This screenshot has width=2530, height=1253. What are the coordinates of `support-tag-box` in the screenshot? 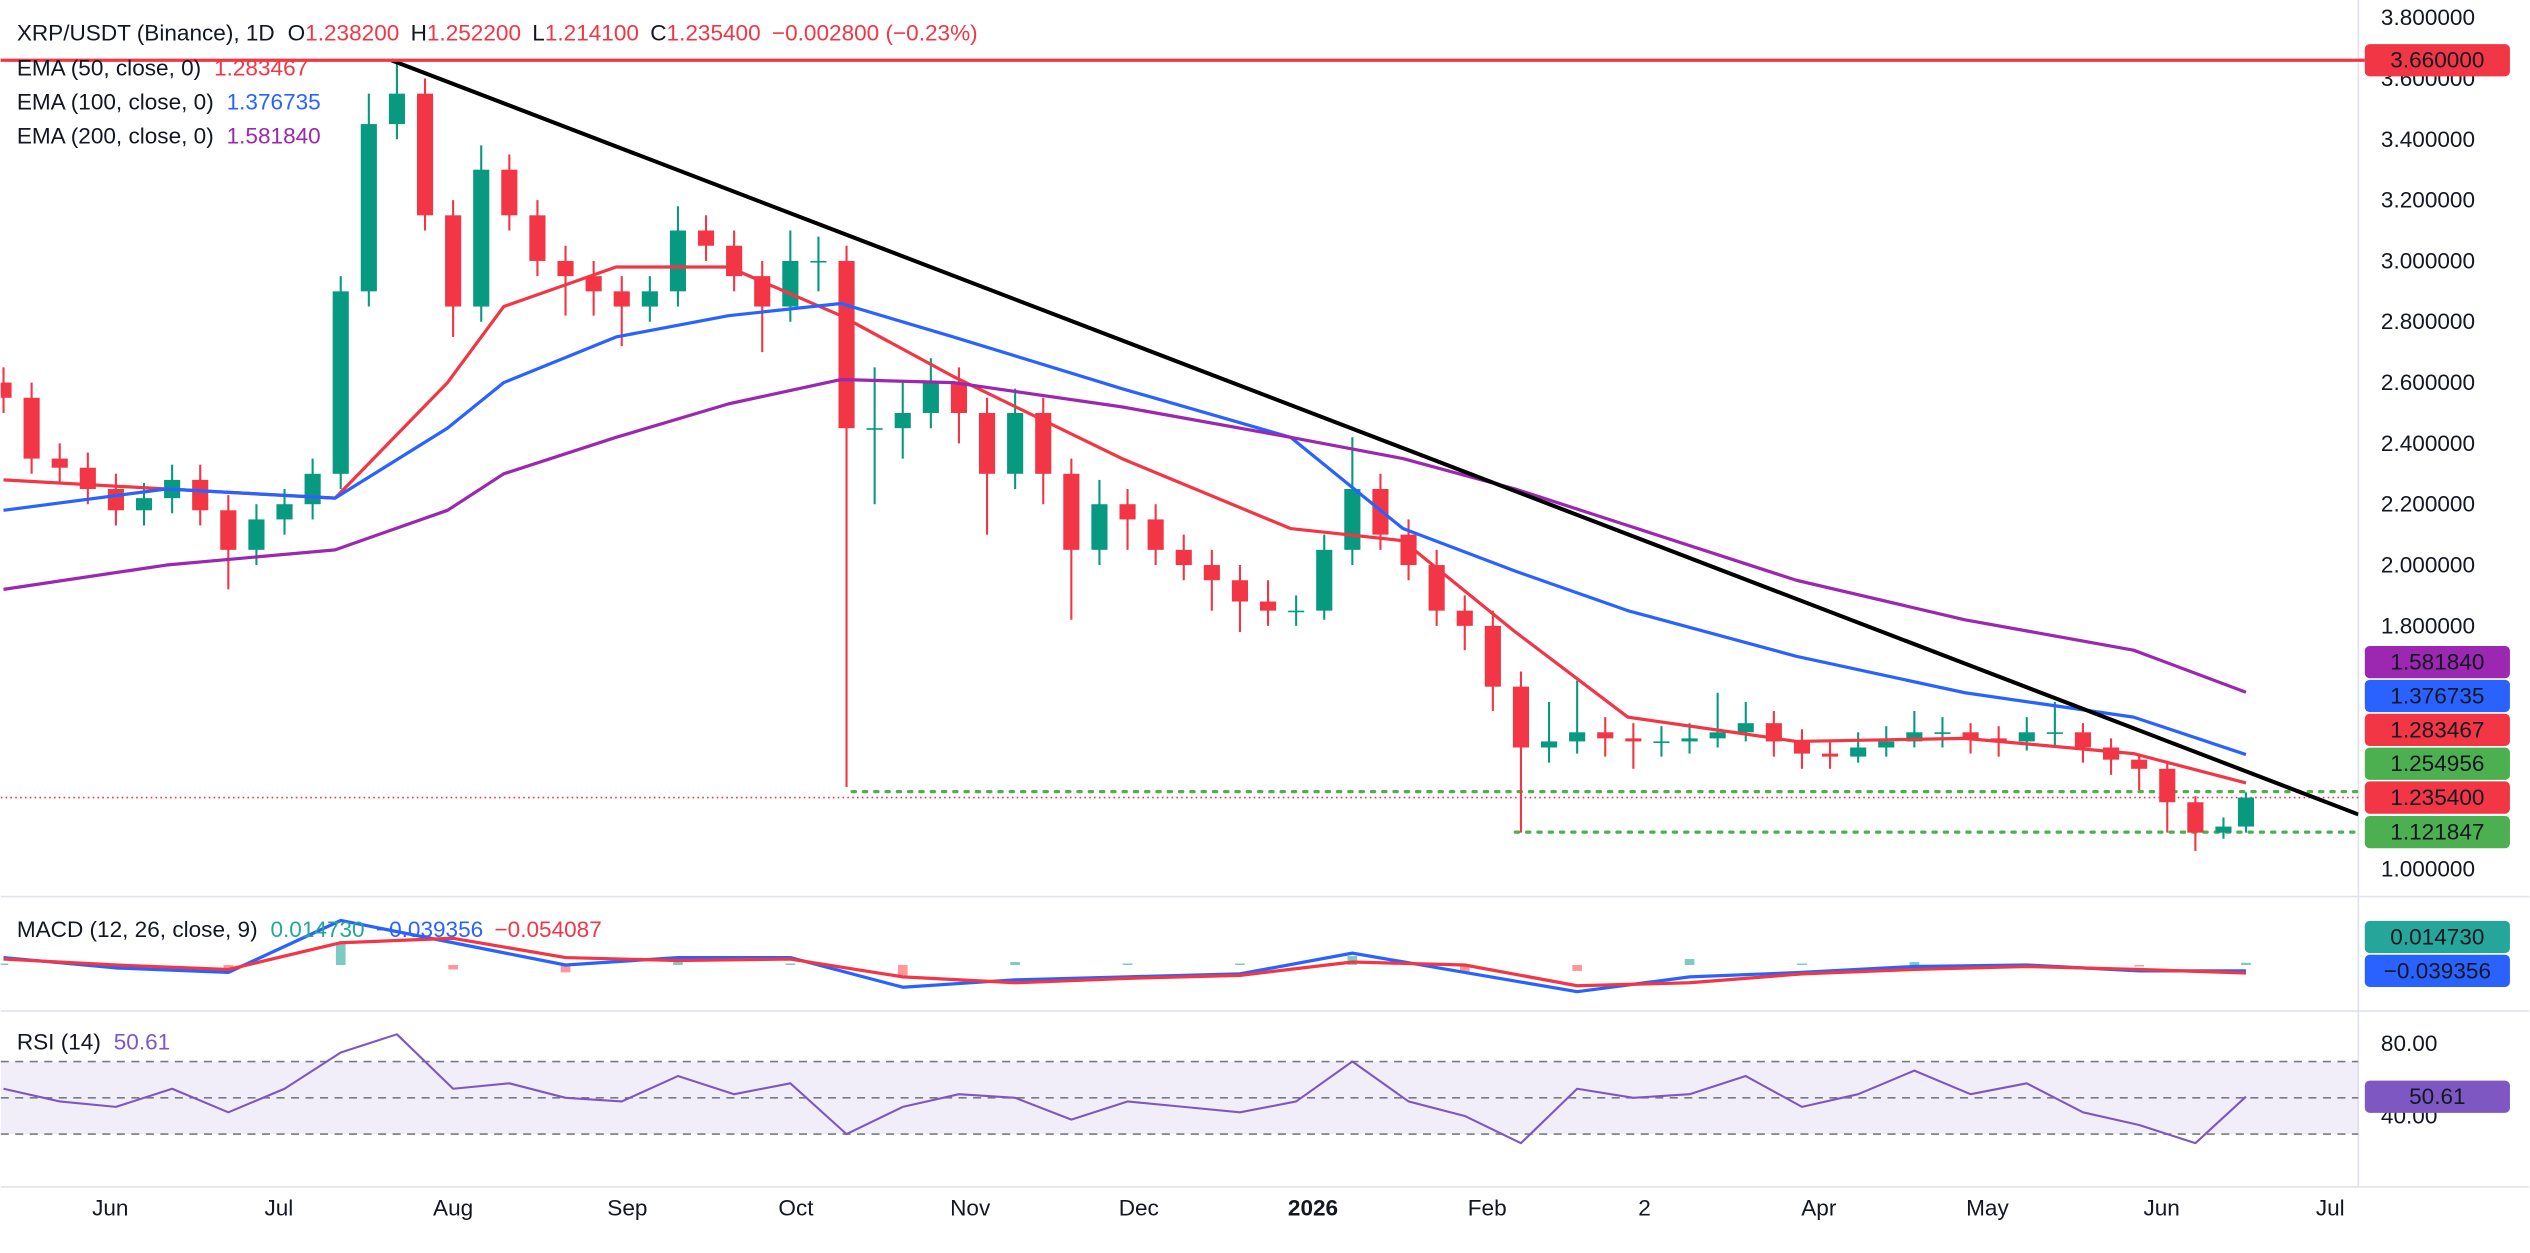 It's located at (2437, 832).